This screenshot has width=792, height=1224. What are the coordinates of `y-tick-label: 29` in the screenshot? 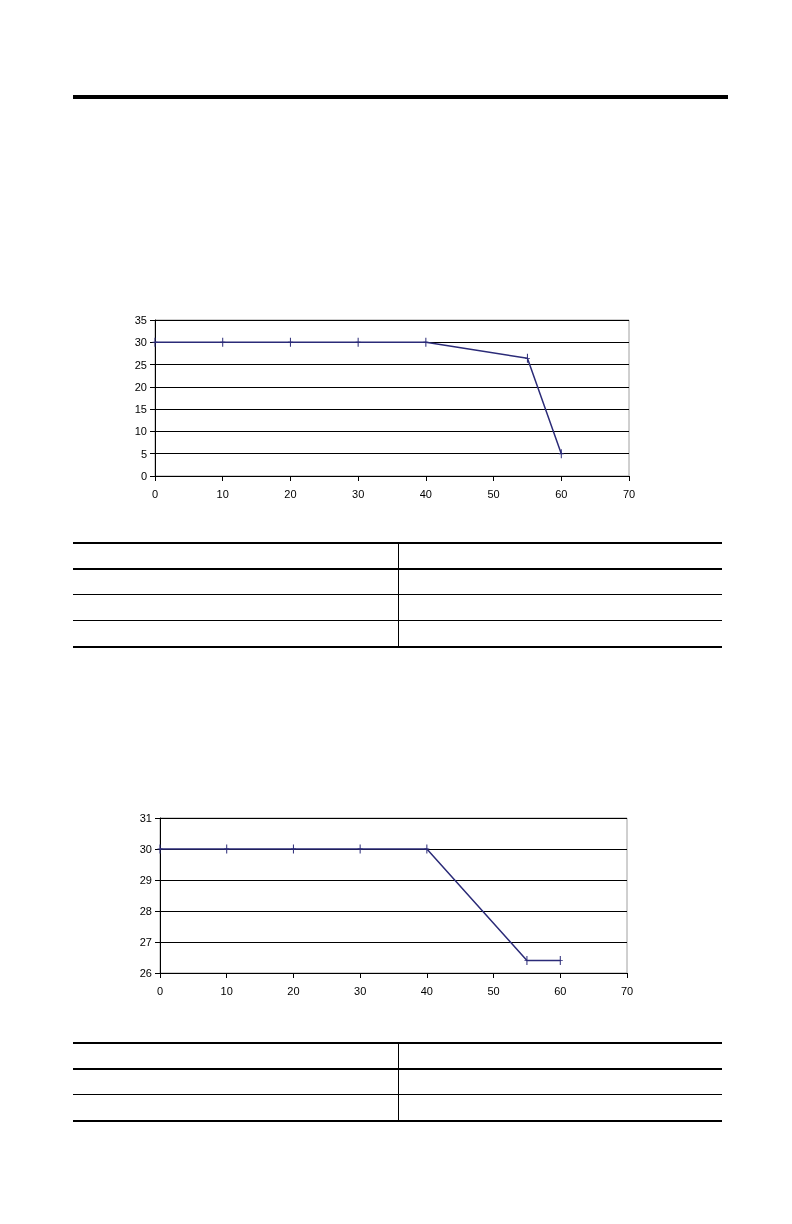 It's located at (145, 880).